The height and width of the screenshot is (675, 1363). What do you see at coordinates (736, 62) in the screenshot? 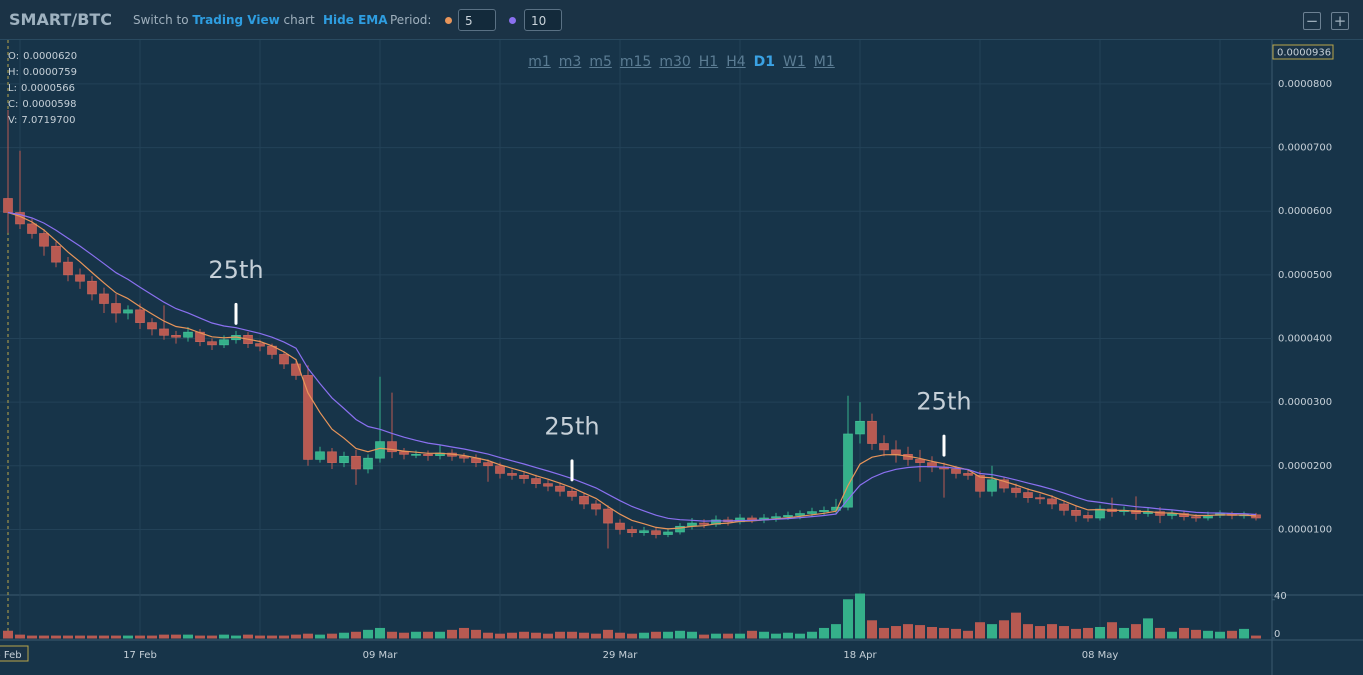
I see `timeframe-button: H4` at bounding box center [736, 62].